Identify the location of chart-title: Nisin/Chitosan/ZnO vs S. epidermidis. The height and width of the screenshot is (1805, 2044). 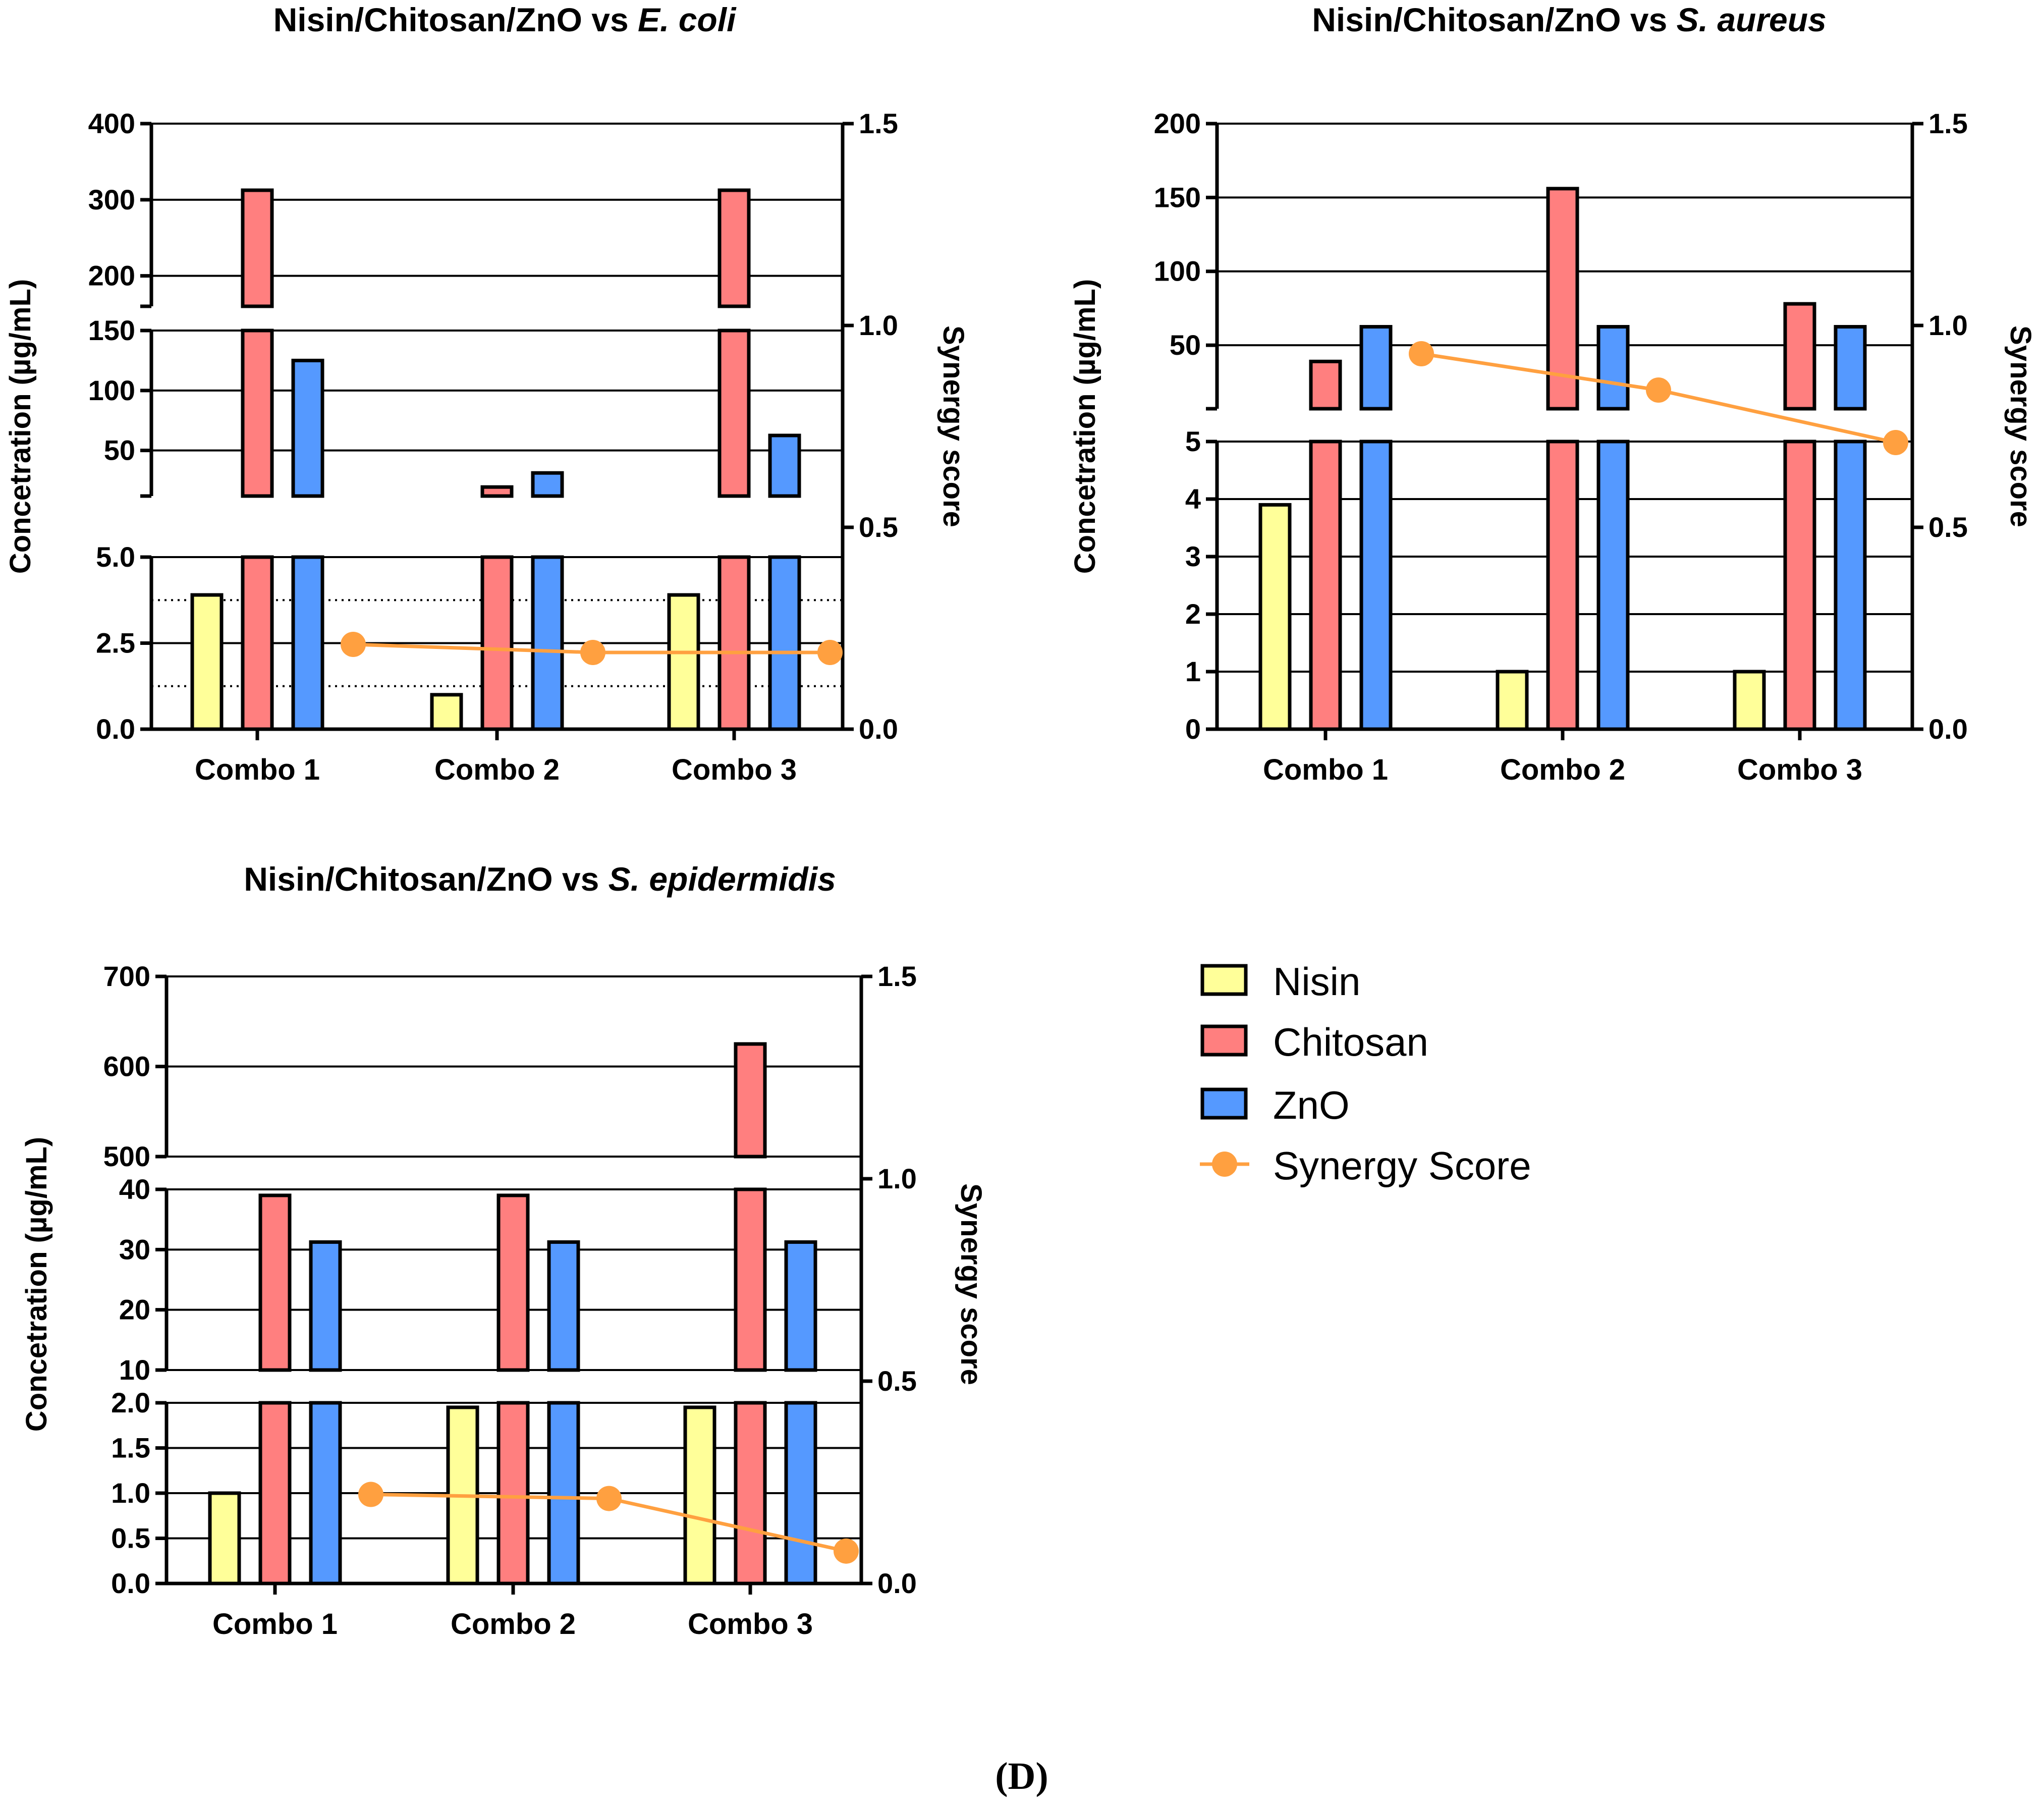
(540, 879).